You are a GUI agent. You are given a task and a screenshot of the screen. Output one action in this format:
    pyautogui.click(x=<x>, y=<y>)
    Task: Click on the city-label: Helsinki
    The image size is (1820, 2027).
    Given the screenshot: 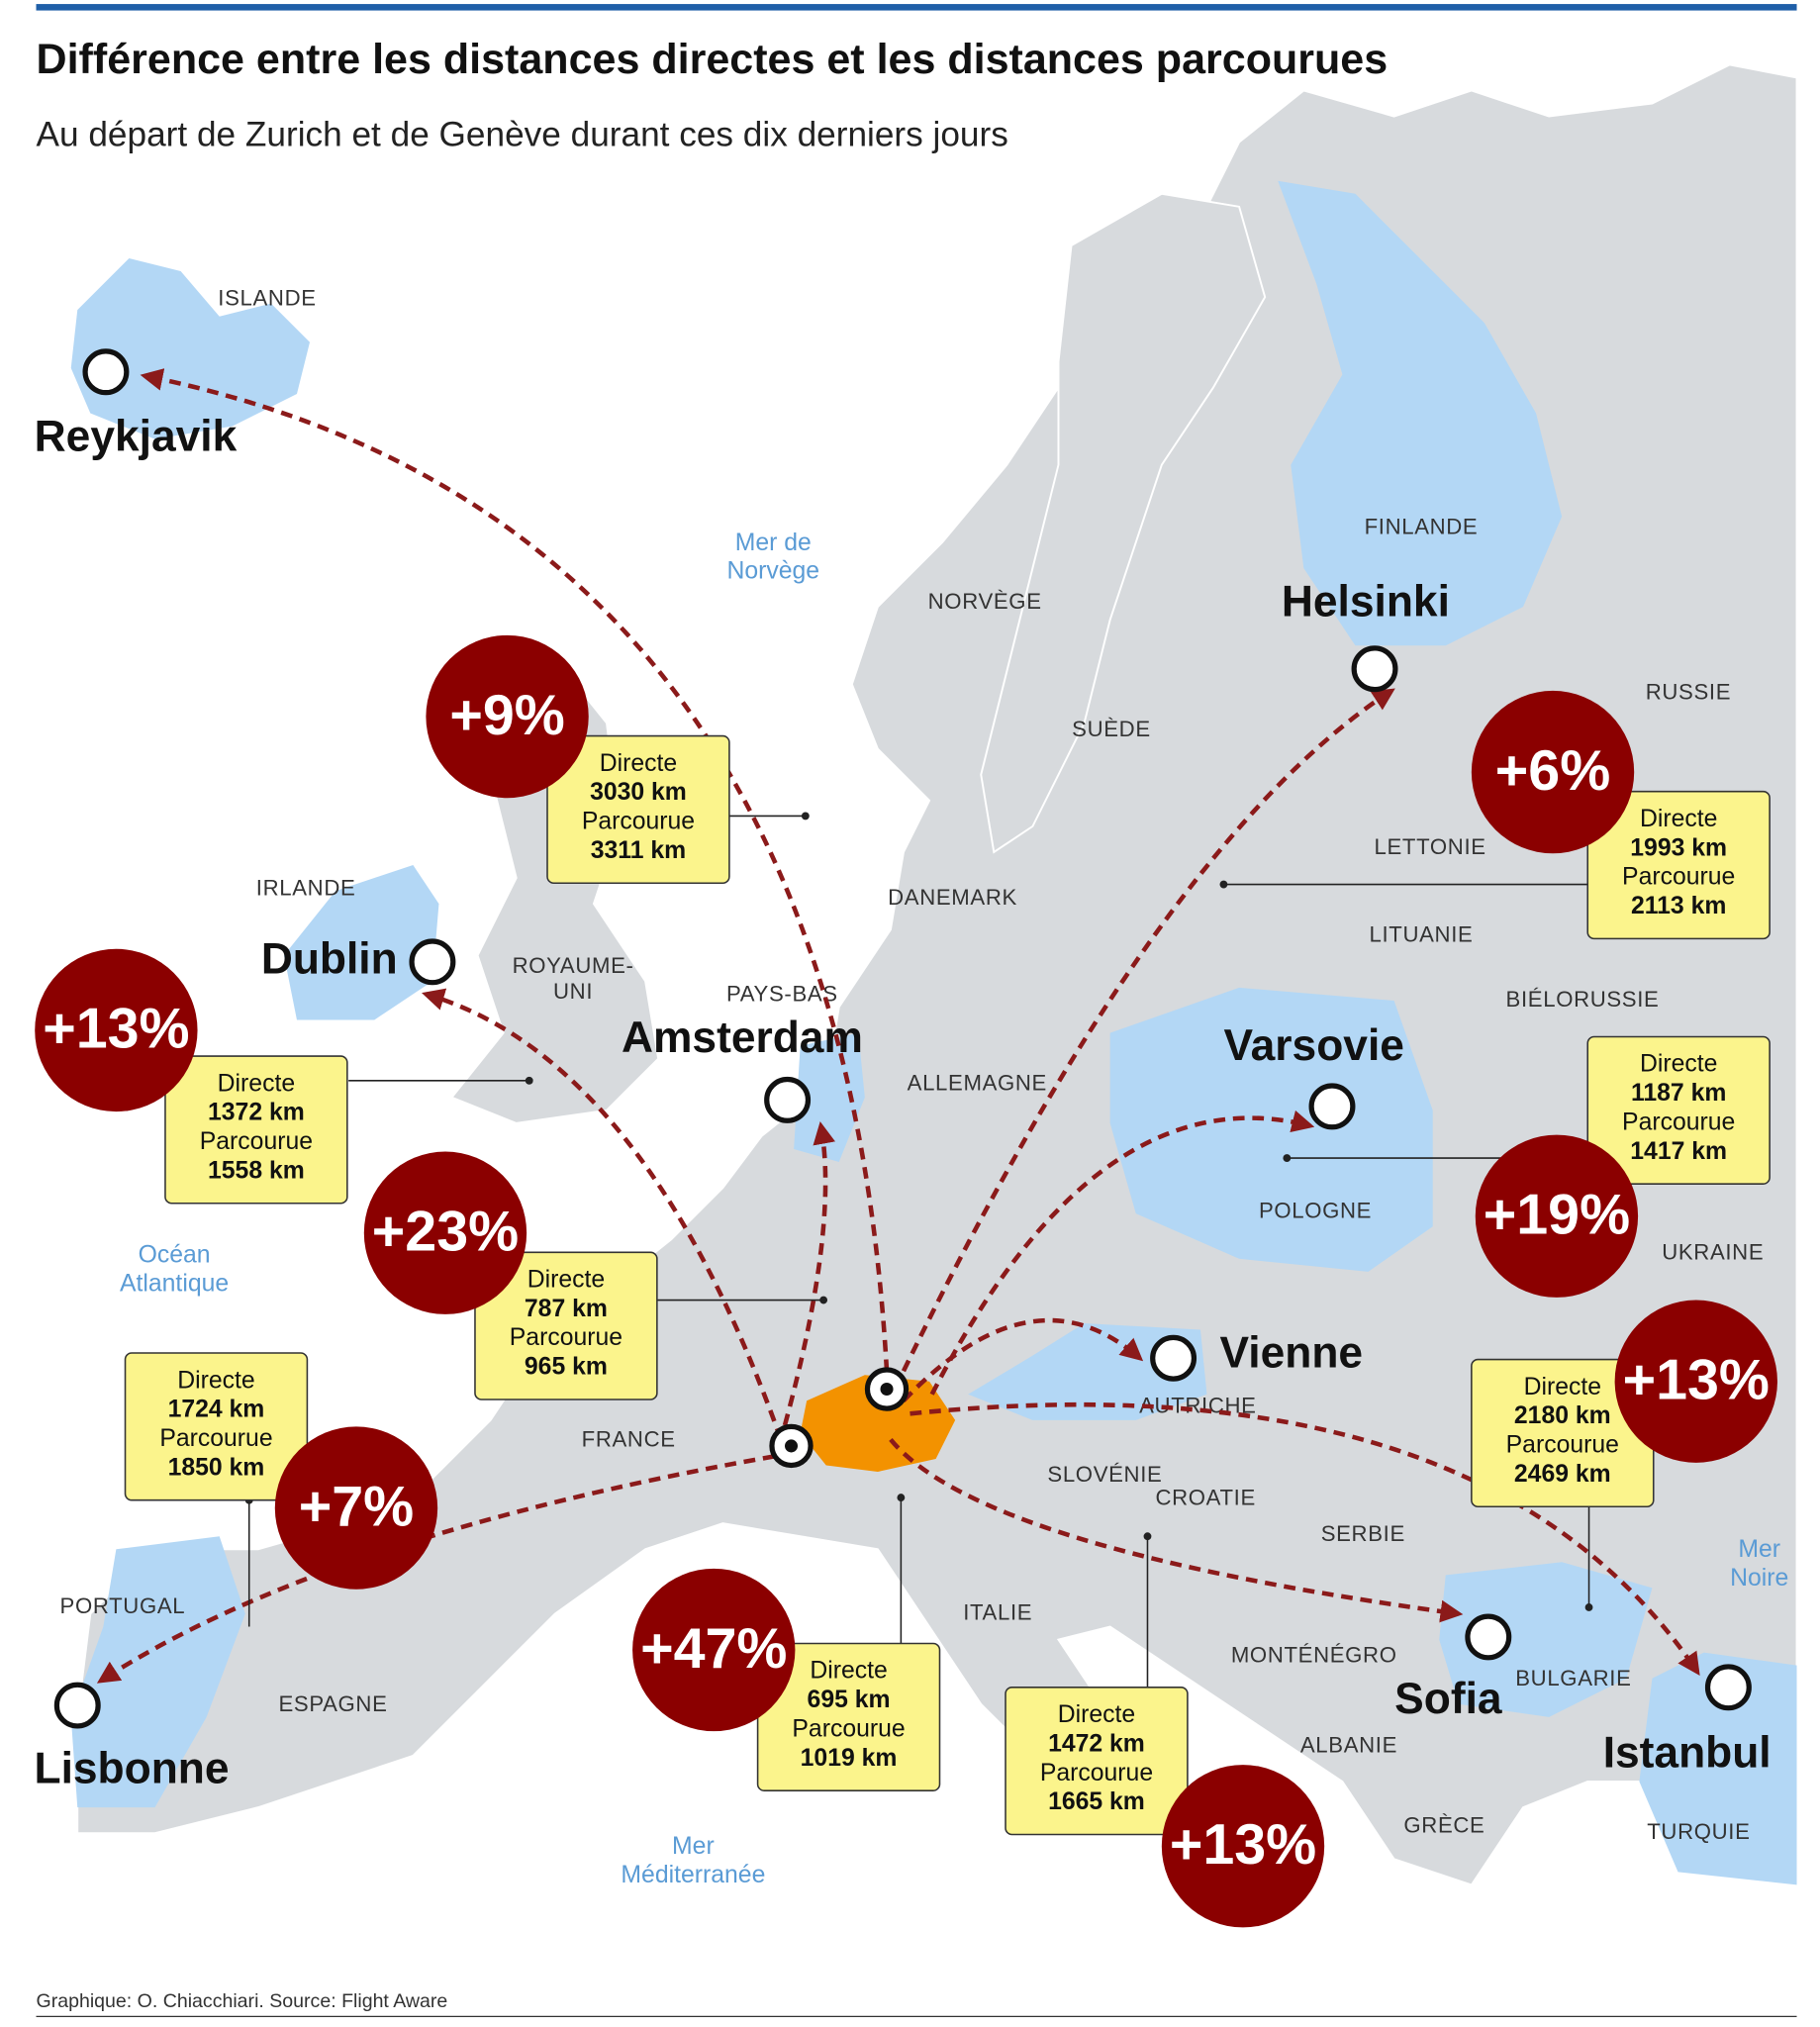 What is the action you would take?
    pyautogui.click(x=1366, y=601)
    